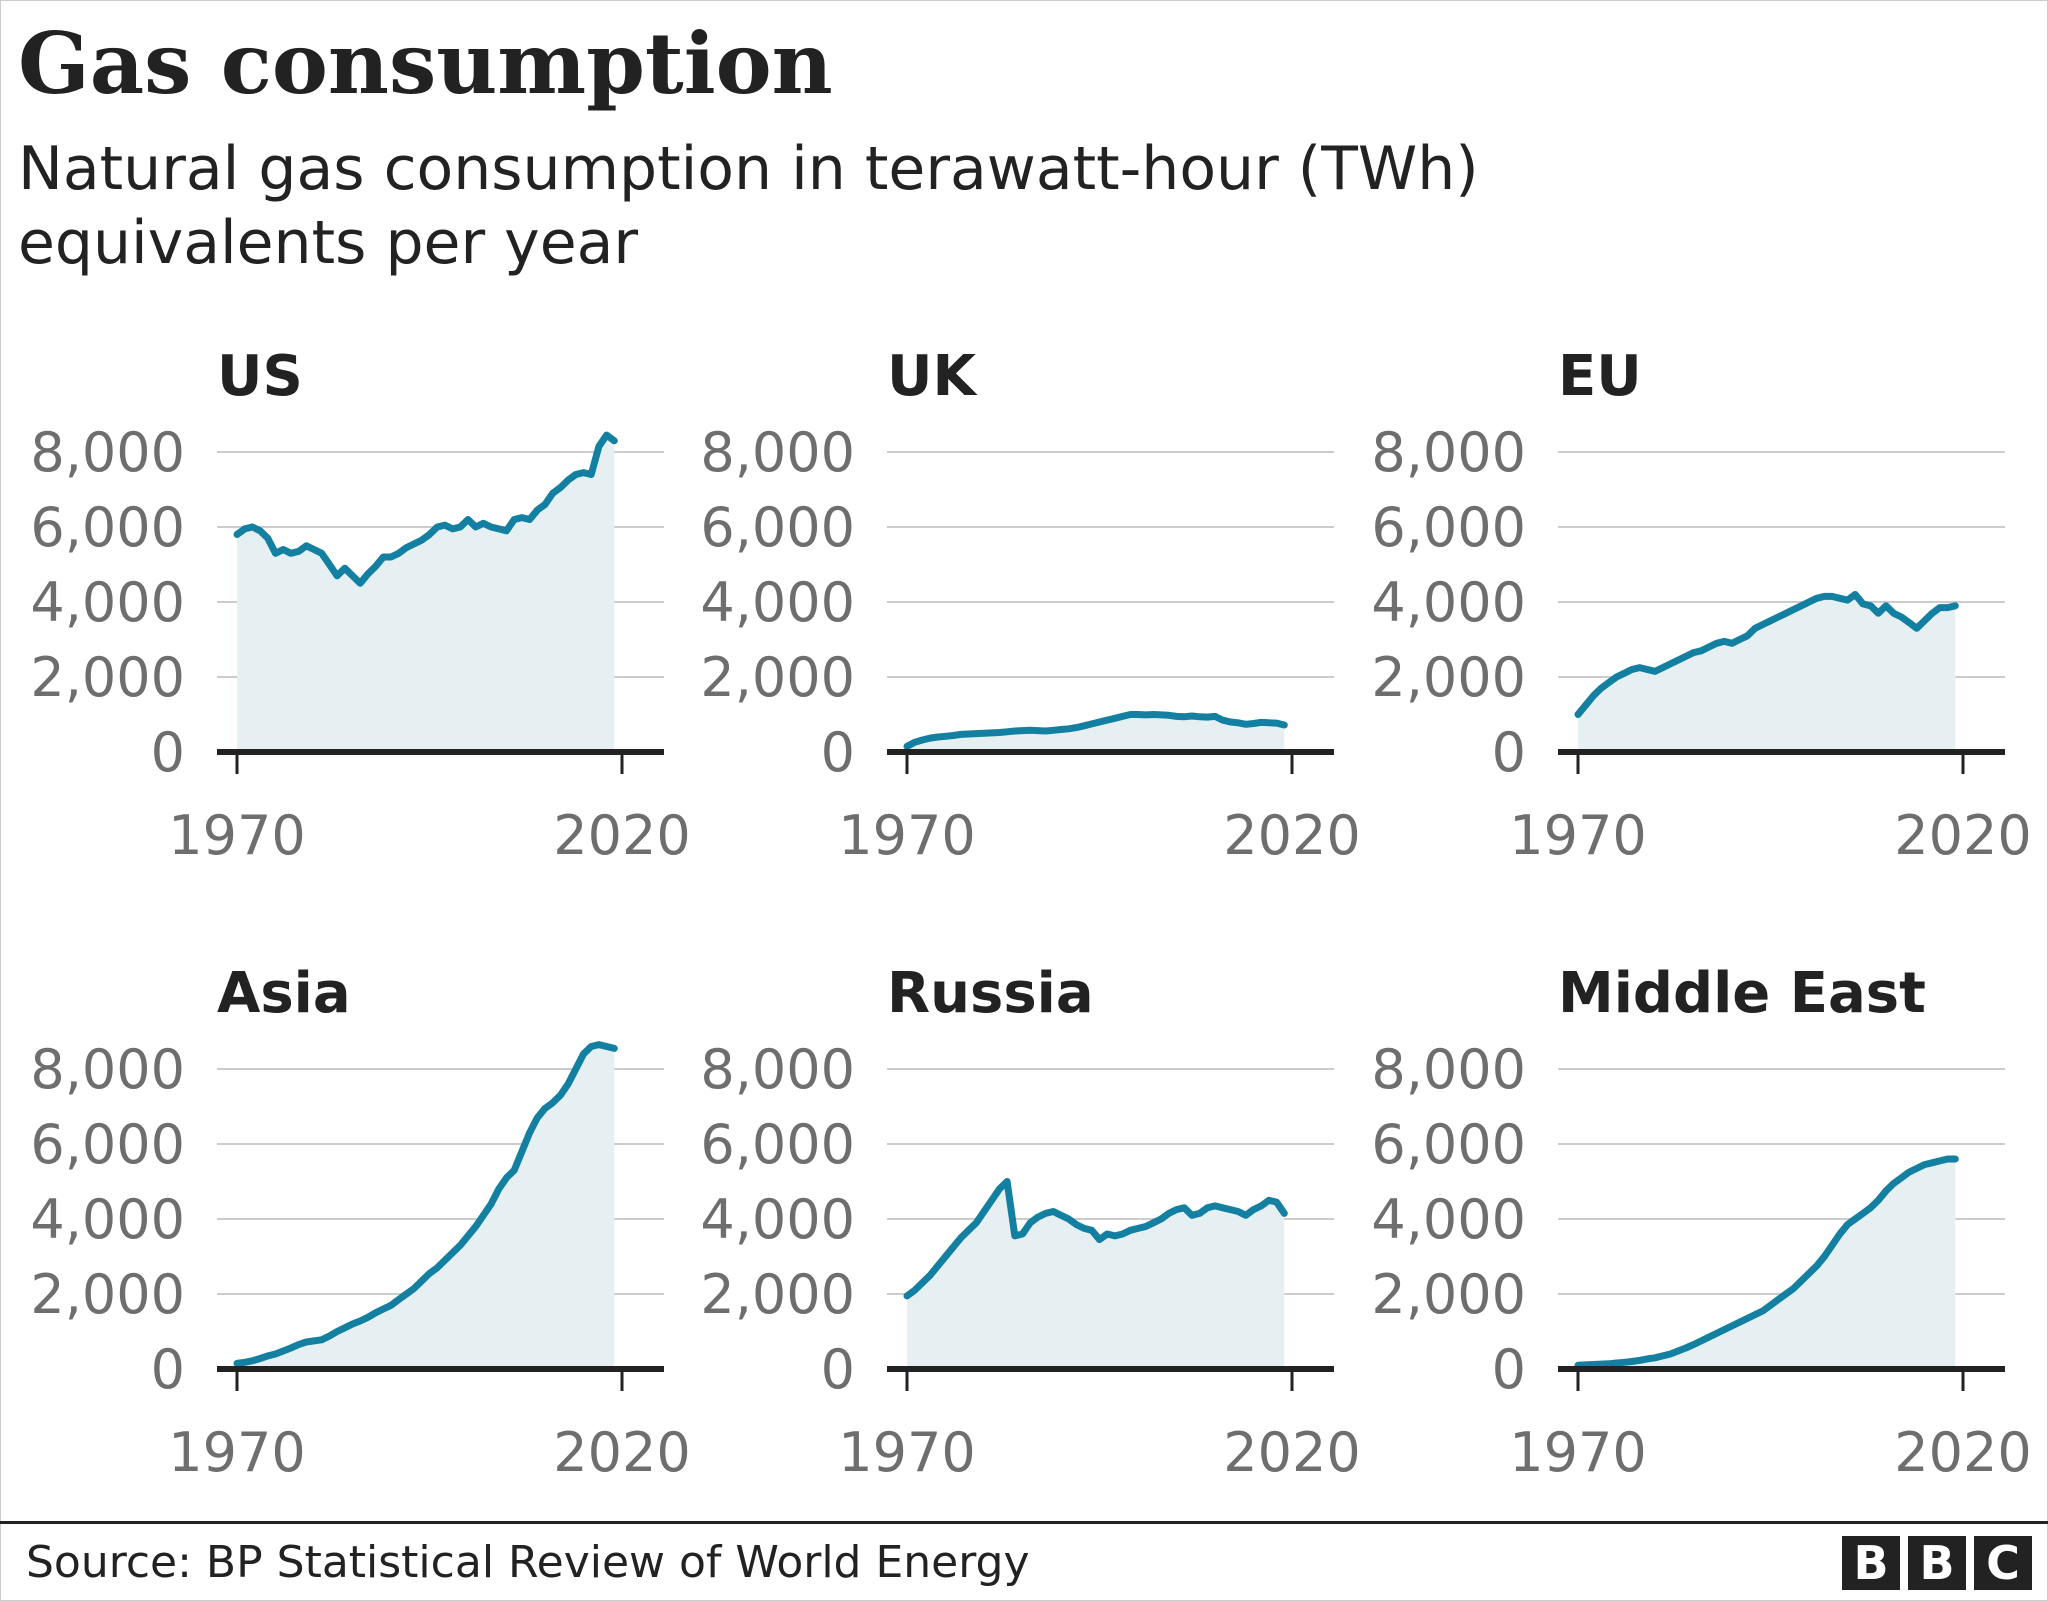 The image size is (2048, 1601). What do you see at coordinates (1600, 376) in the screenshot?
I see `panel-title: EU` at bounding box center [1600, 376].